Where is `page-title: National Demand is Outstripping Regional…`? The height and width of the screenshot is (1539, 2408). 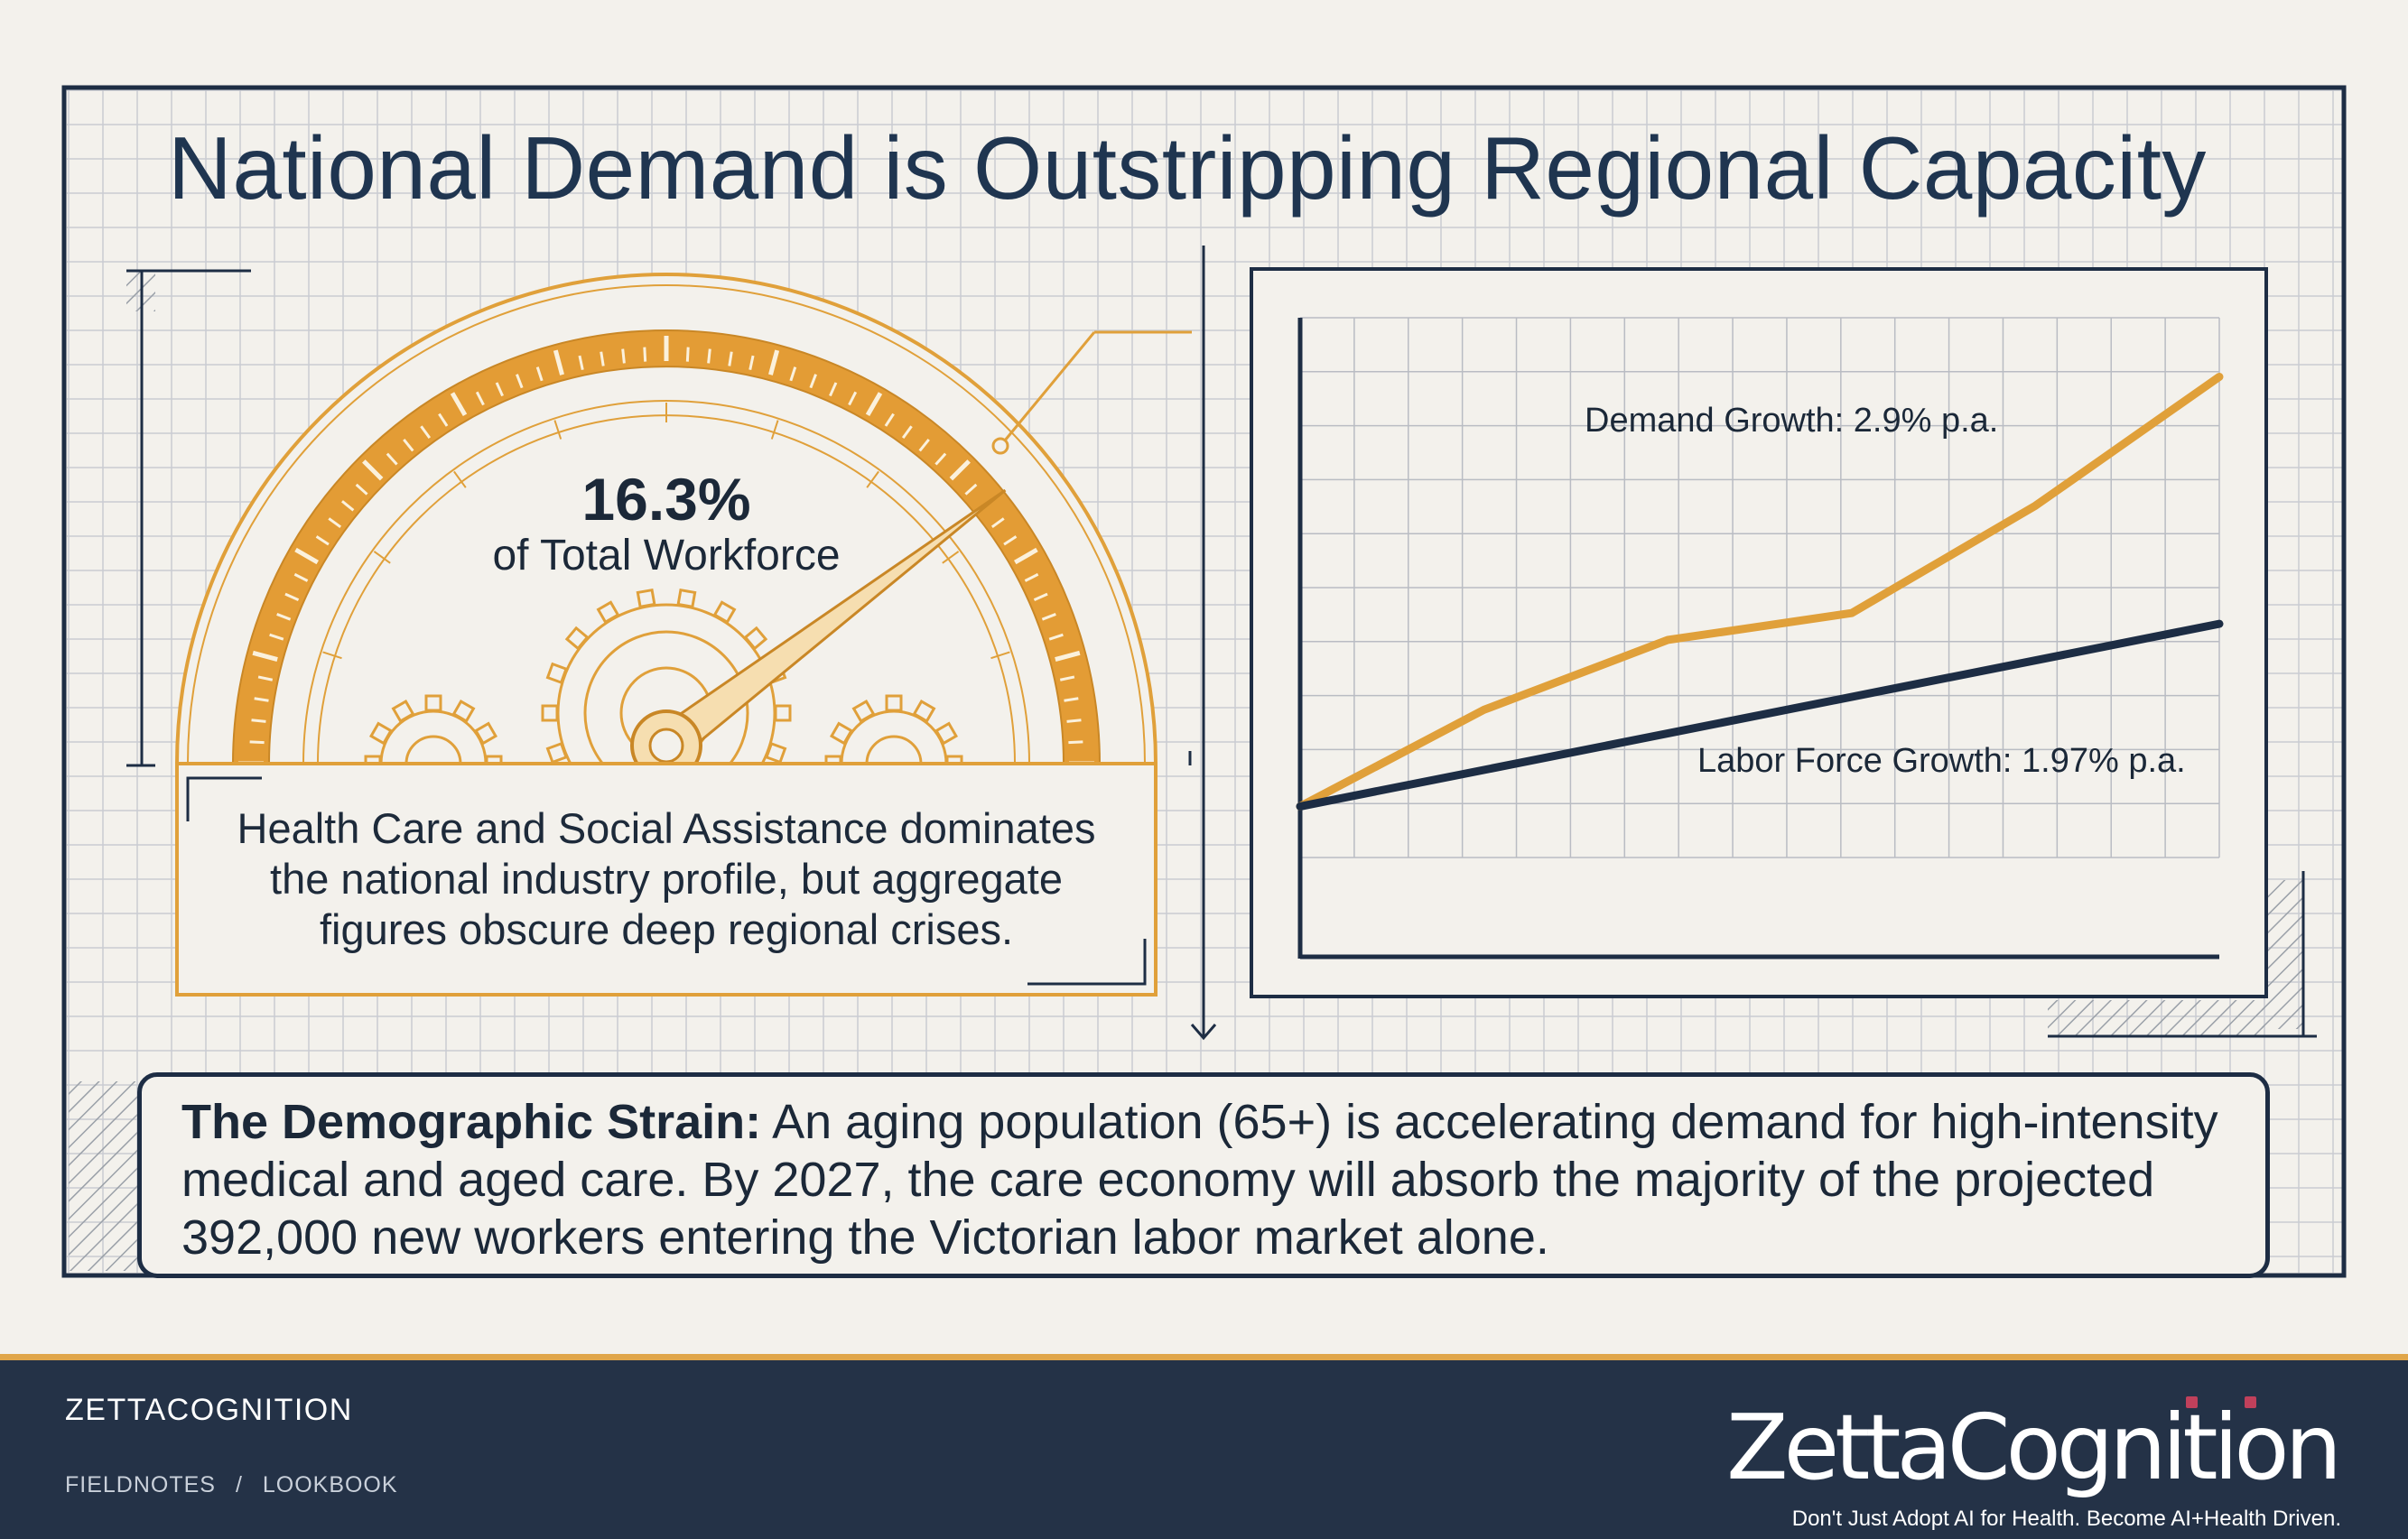 page-title: National Demand is Outstripping Regional… is located at coordinates (1187, 168).